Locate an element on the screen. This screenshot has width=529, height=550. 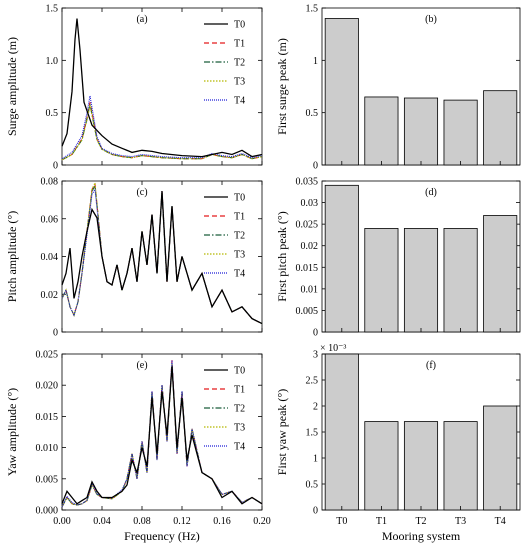
x-tick-label: T3 is located at coordinates (460, 521).